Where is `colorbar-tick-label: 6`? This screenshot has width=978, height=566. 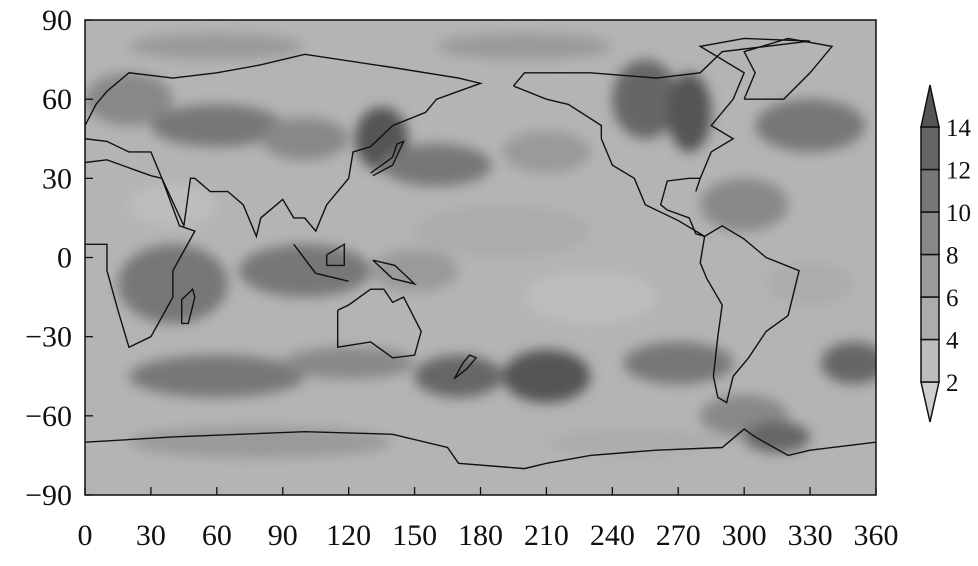
colorbar-tick-label: 6 is located at coordinates (952, 298).